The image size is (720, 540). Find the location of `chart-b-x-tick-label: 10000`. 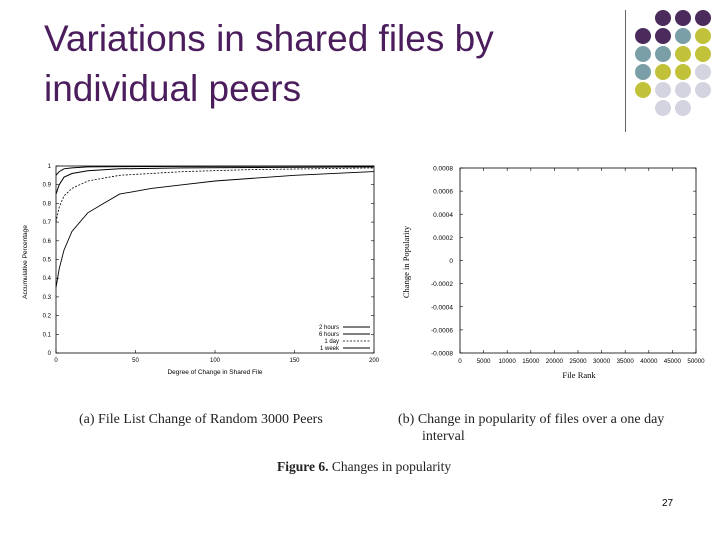

chart-b-x-tick-label: 10000 is located at coordinates (508, 361).